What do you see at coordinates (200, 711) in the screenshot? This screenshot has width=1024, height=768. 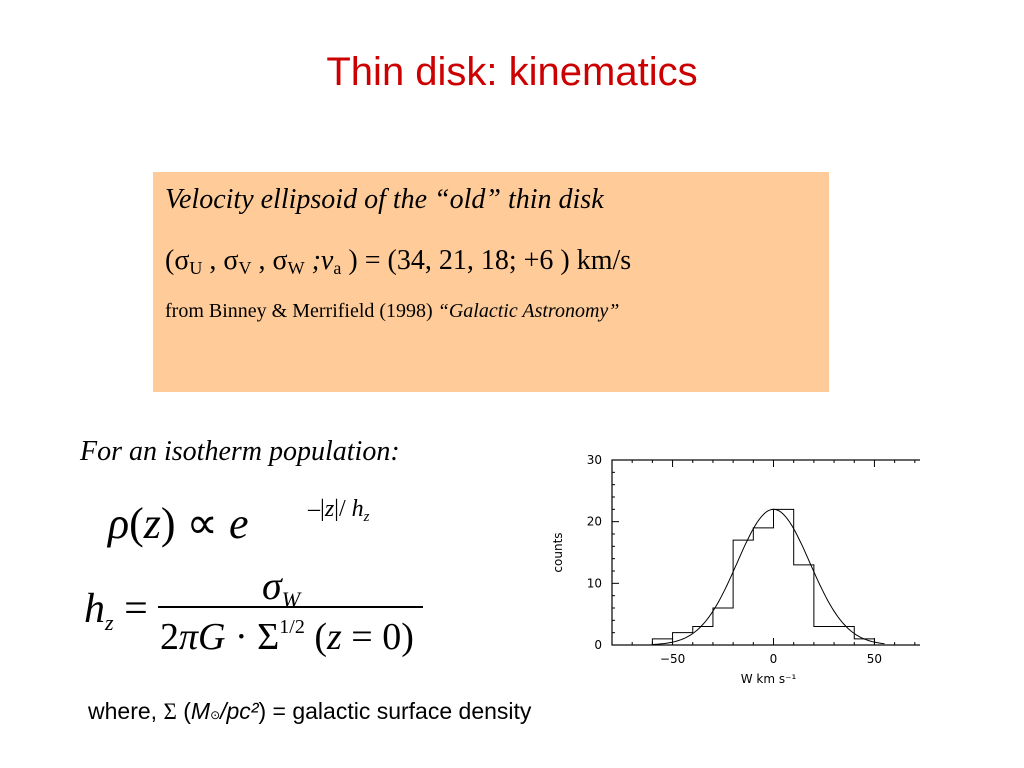 I see `solar-mass-symbol: M` at bounding box center [200, 711].